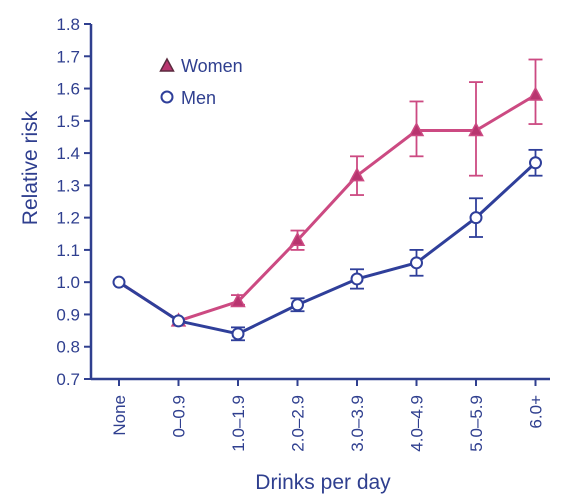  Describe the element at coordinates (68, 218) in the screenshot. I see `y-tick-label: 1.2` at that location.